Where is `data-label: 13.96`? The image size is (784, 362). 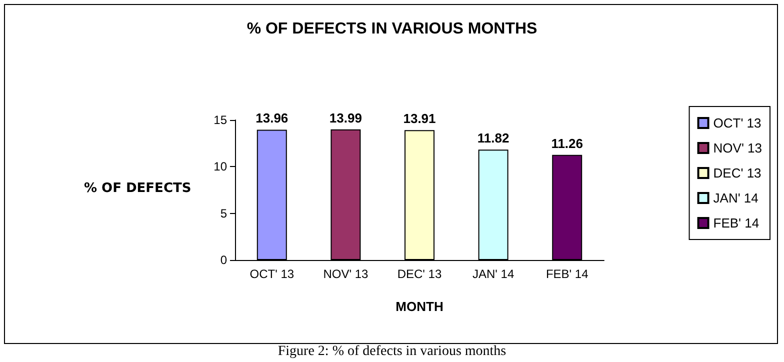
data-label: 13.96 is located at coordinates (272, 118).